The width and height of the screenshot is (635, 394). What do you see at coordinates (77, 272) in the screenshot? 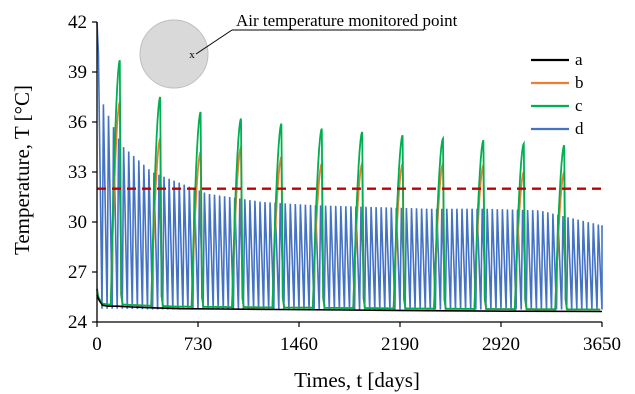
I see `y-tick-label: 27` at bounding box center [77, 272].